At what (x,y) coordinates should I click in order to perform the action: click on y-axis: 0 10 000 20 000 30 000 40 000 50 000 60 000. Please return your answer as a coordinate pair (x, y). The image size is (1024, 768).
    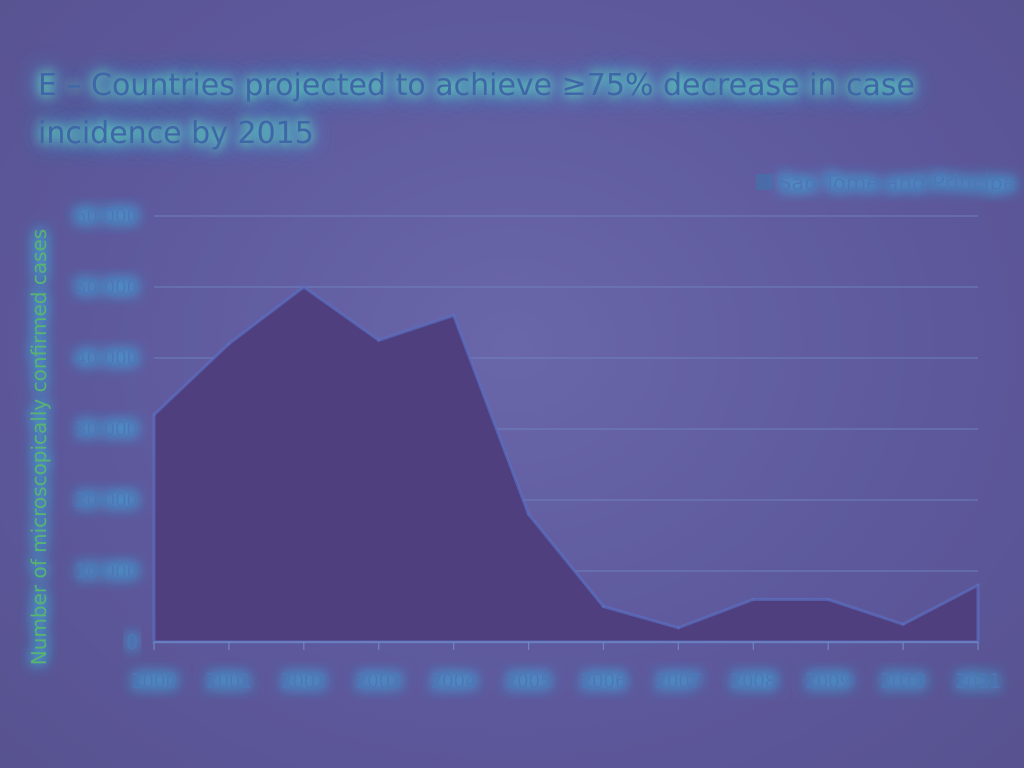
    Looking at the image, I should click on (106, 429).